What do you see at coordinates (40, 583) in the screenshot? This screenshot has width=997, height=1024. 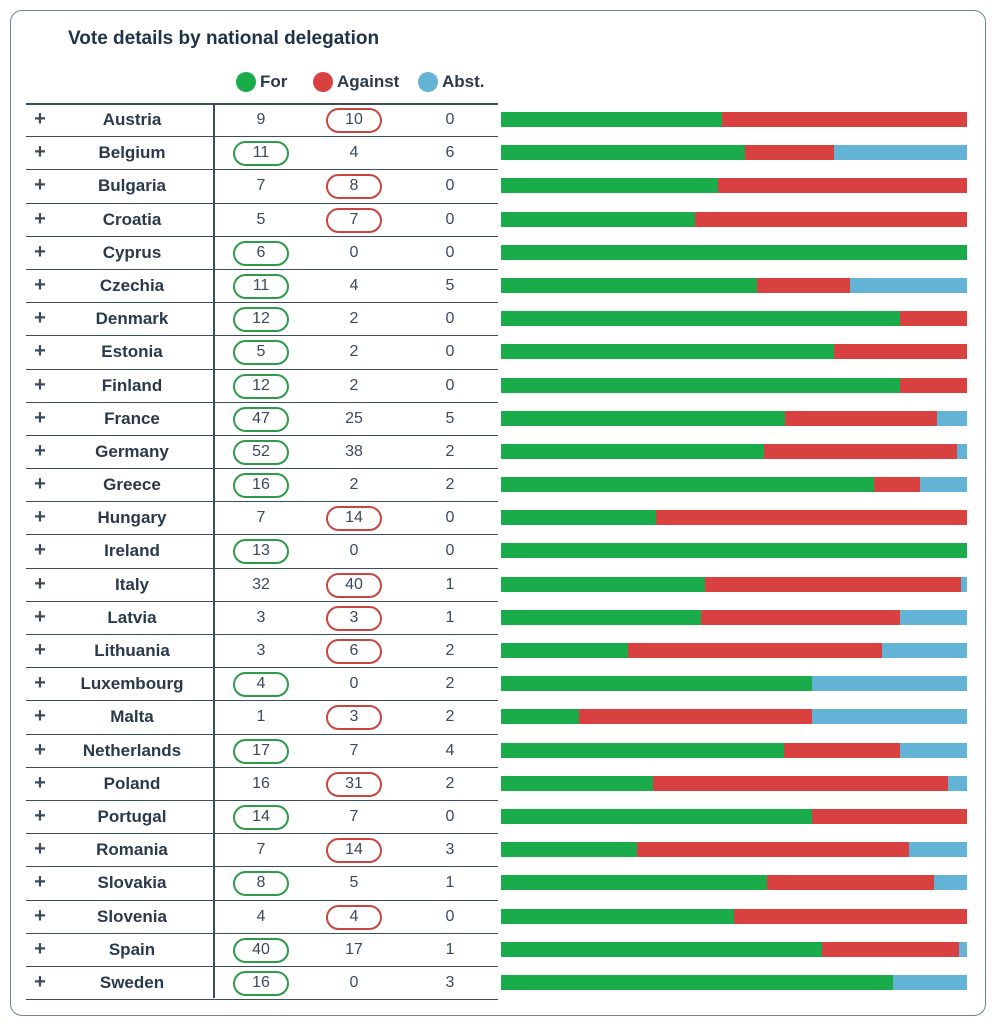 I see `expand-italy-button: +` at bounding box center [40, 583].